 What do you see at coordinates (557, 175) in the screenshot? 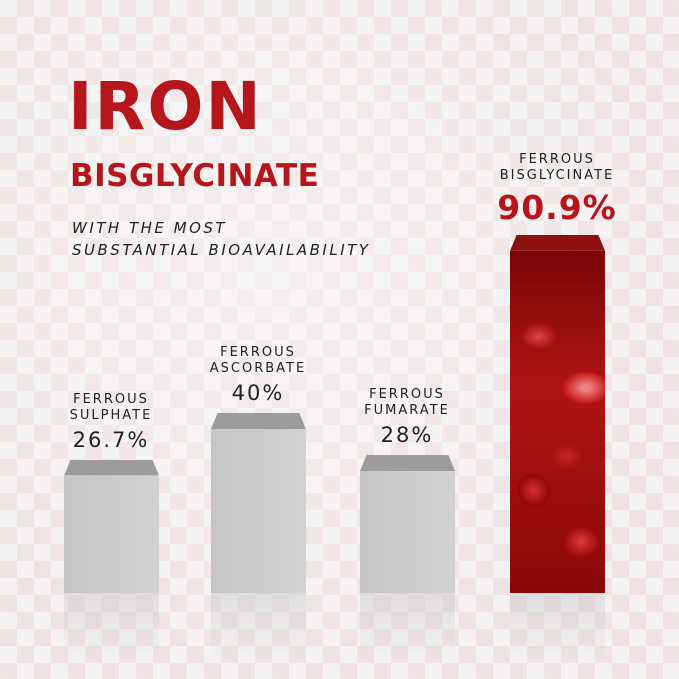
I see `category-label: BISGLYCINATE` at bounding box center [557, 175].